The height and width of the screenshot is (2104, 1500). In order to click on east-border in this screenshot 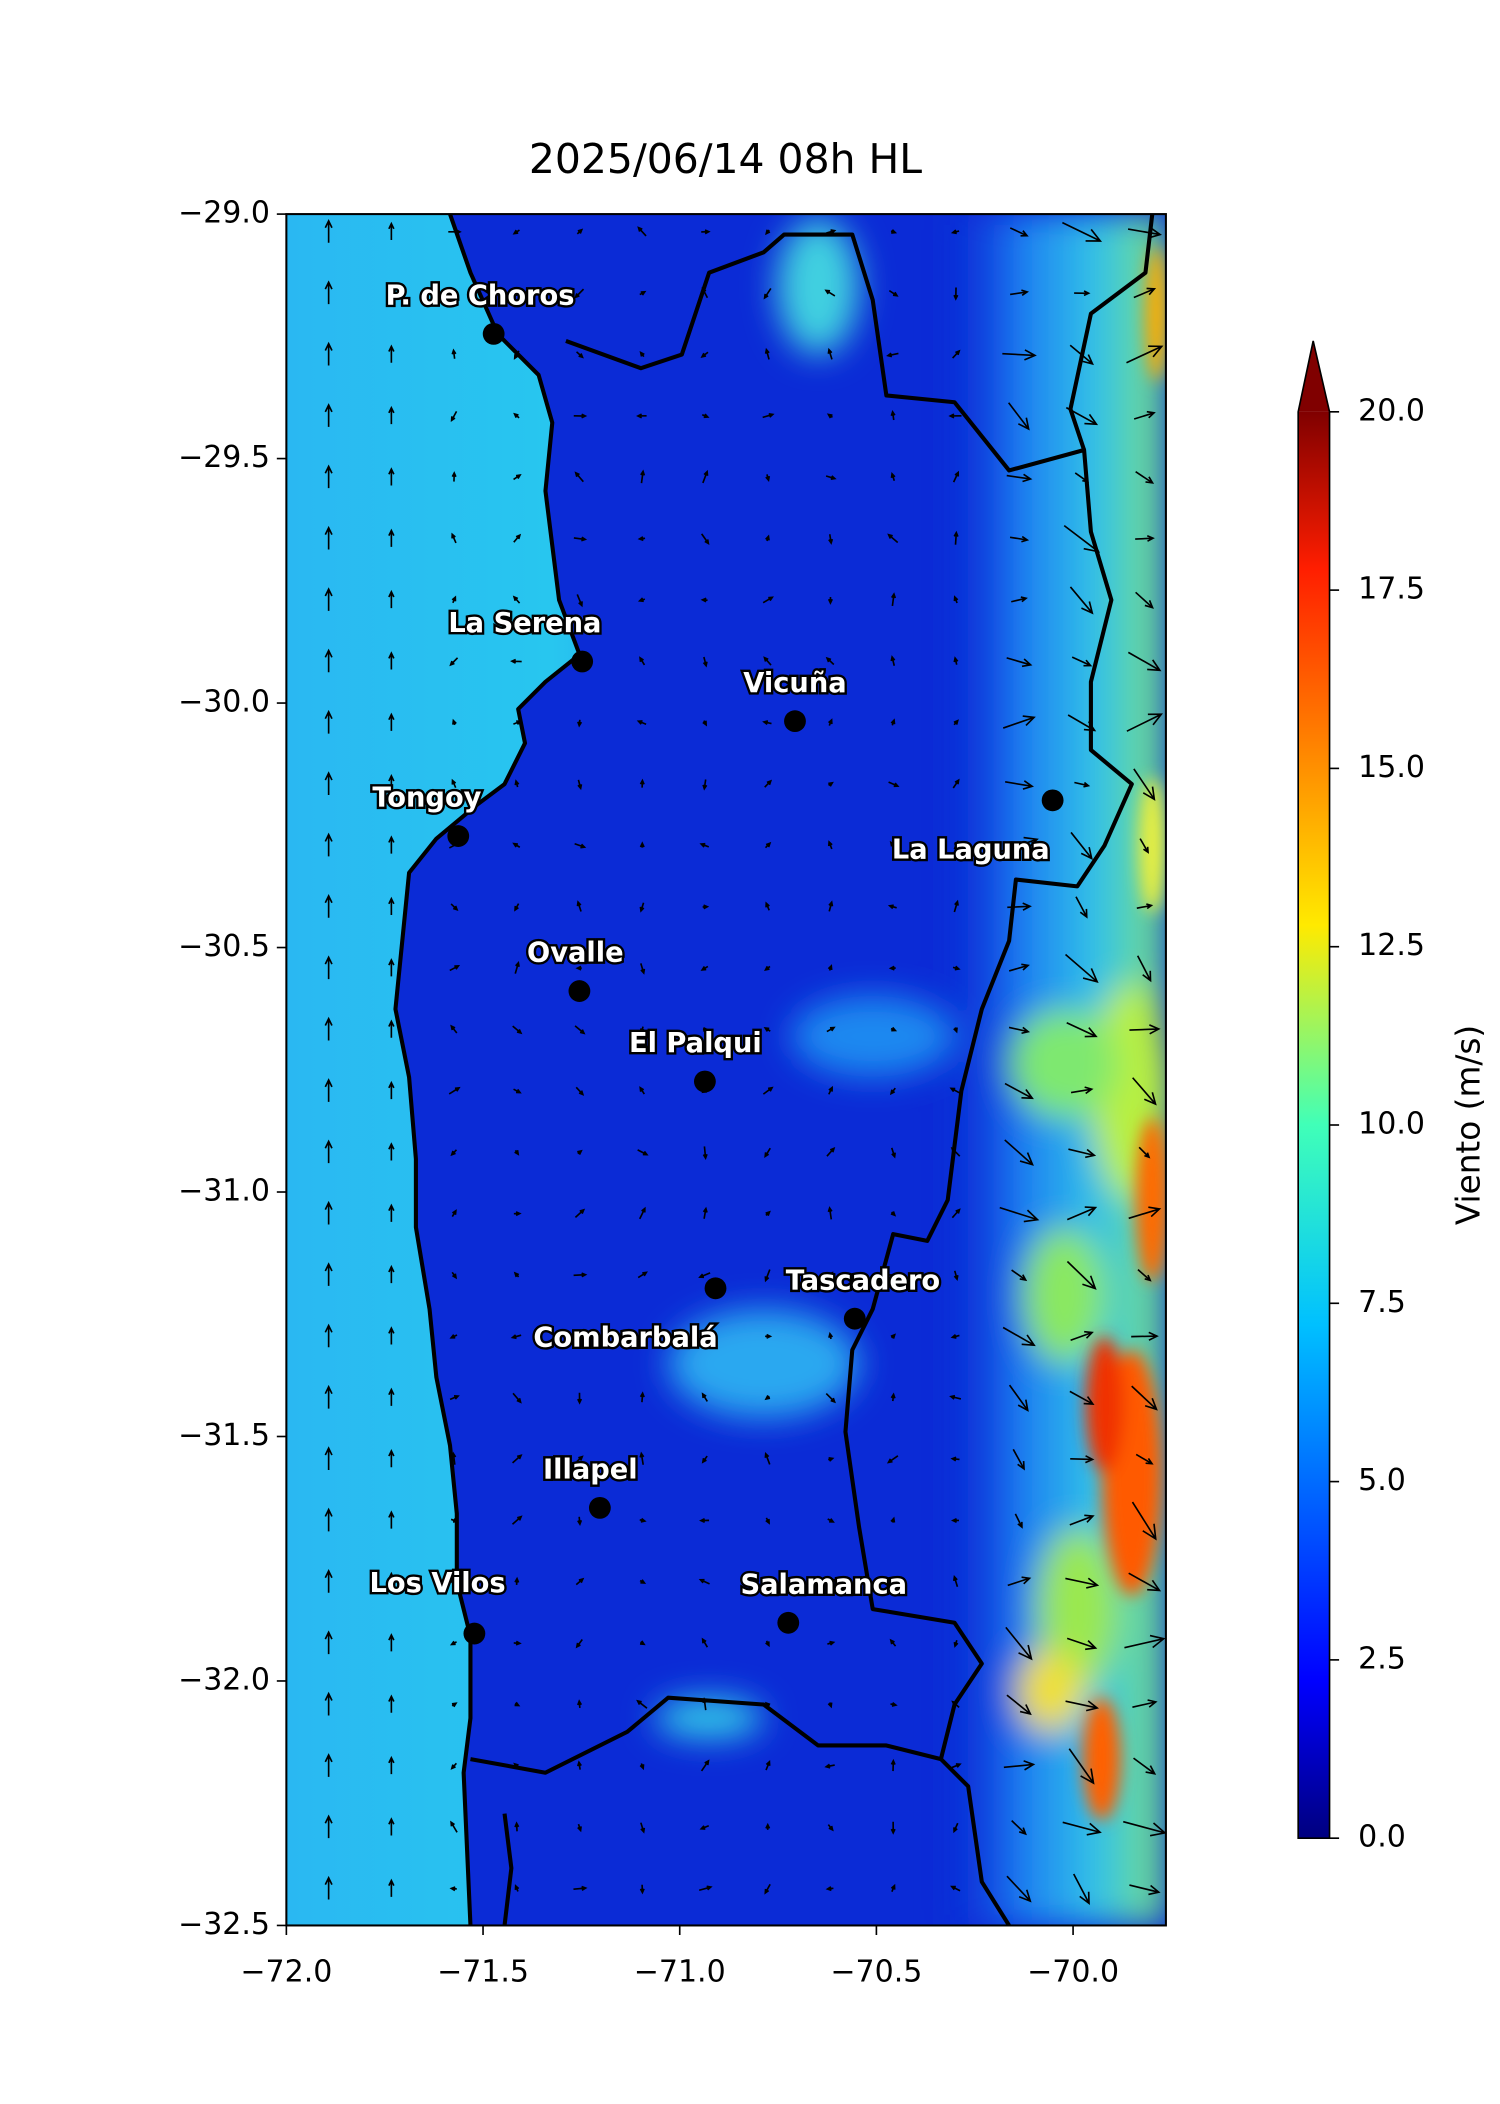, I will do `click(1111, 332)`.